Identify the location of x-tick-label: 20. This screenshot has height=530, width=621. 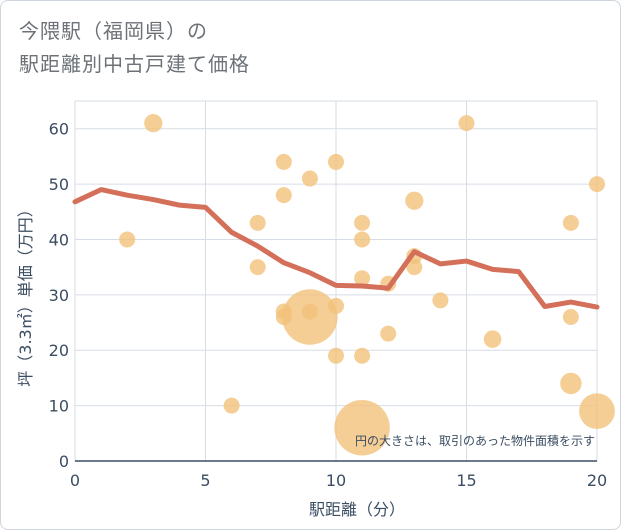
(597, 480).